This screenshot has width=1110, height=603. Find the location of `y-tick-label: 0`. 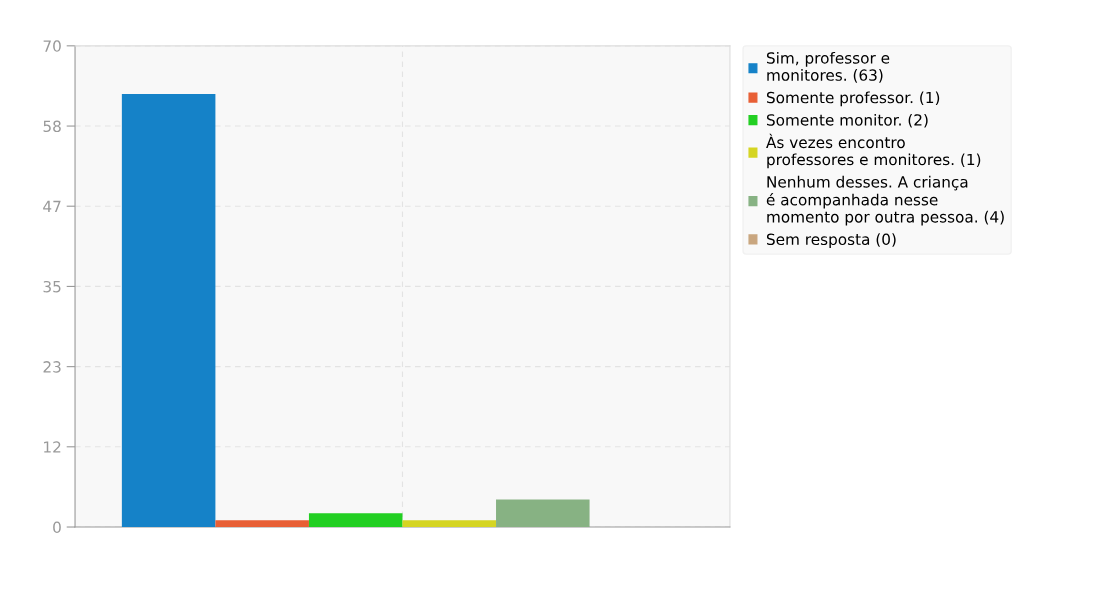

y-tick-label: 0 is located at coordinates (57, 527).